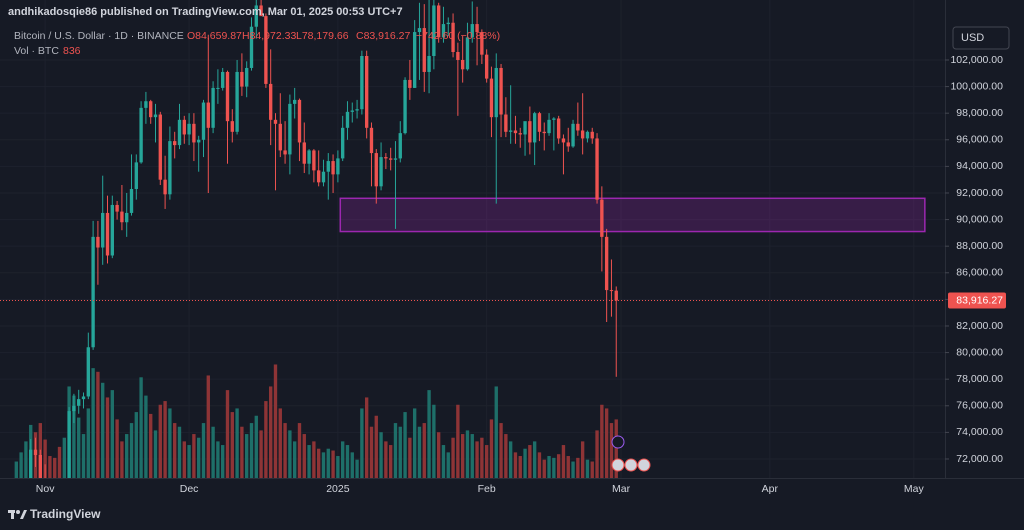 The width and height of the screenshot is (1024, 530). Describe the element at coordinates (972, 38) in the screenshot. I see `currency: USD` at that location.